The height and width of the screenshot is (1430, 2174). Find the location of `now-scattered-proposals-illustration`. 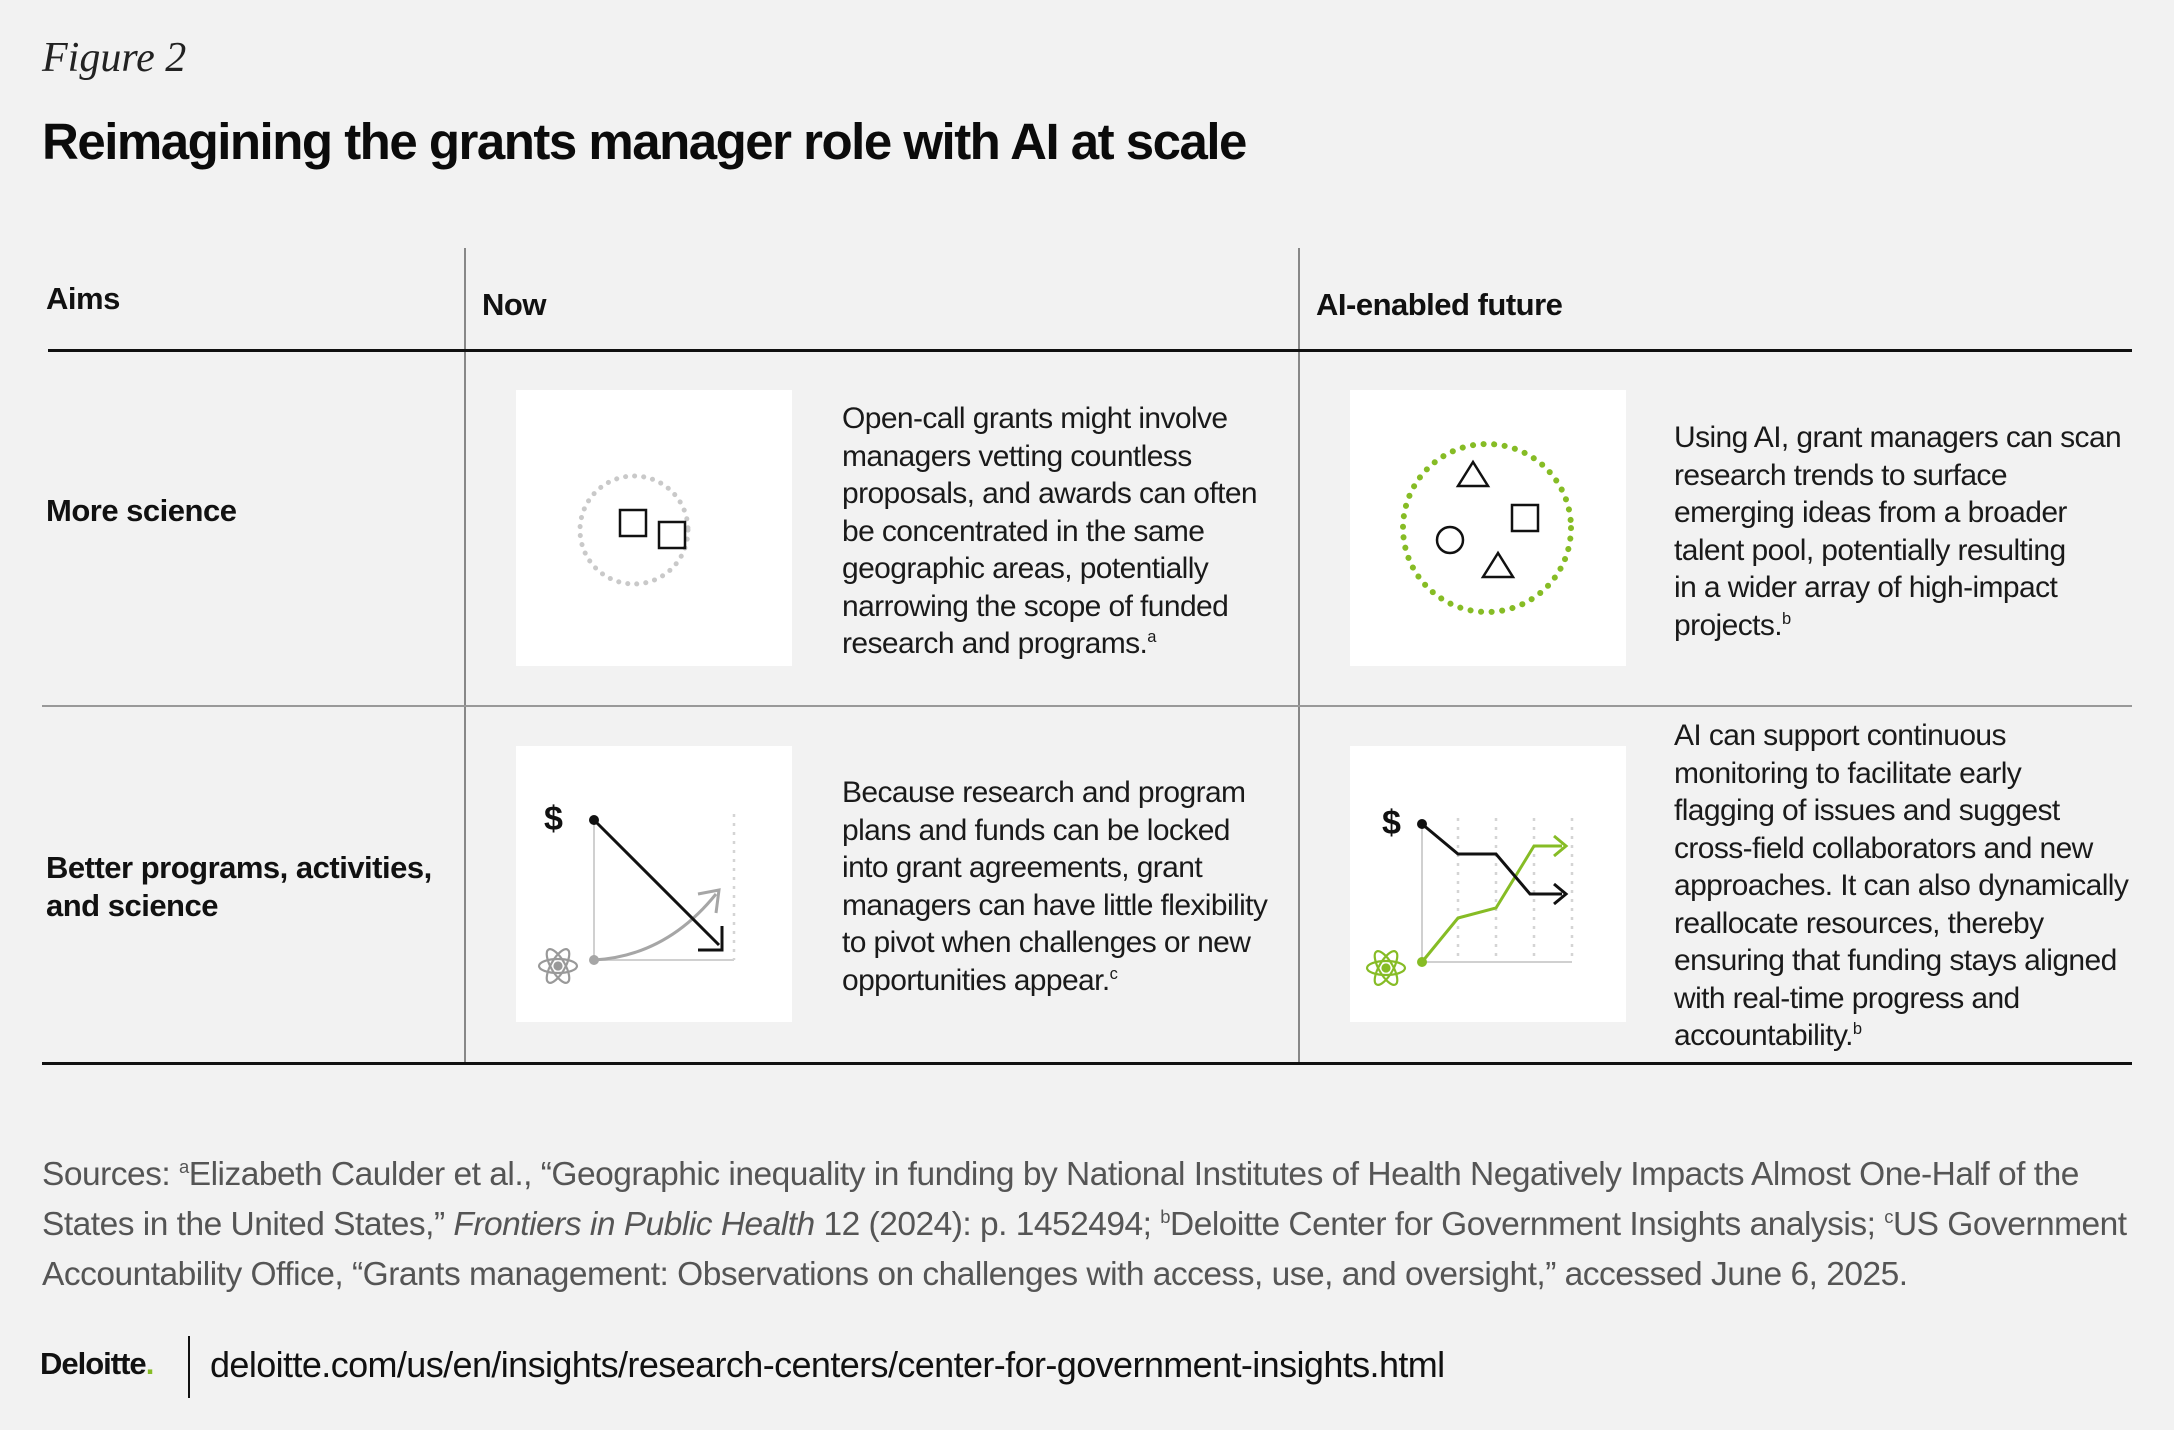

now-scattered-proposals-illustration is located at coordinates (654, 528).